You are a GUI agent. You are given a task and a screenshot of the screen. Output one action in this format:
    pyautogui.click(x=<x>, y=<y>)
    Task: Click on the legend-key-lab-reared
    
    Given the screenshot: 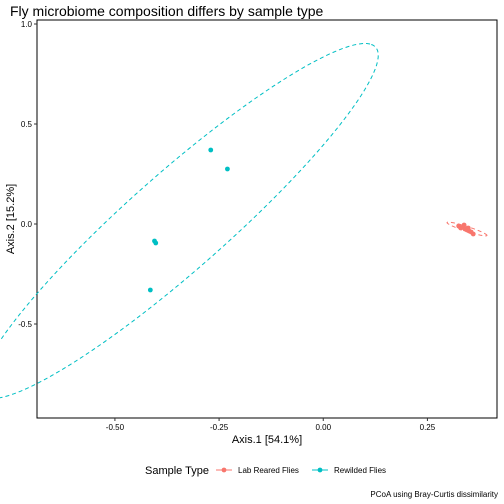 What is the action you would take?
    pyautogui.click(x=224, y=470)
    